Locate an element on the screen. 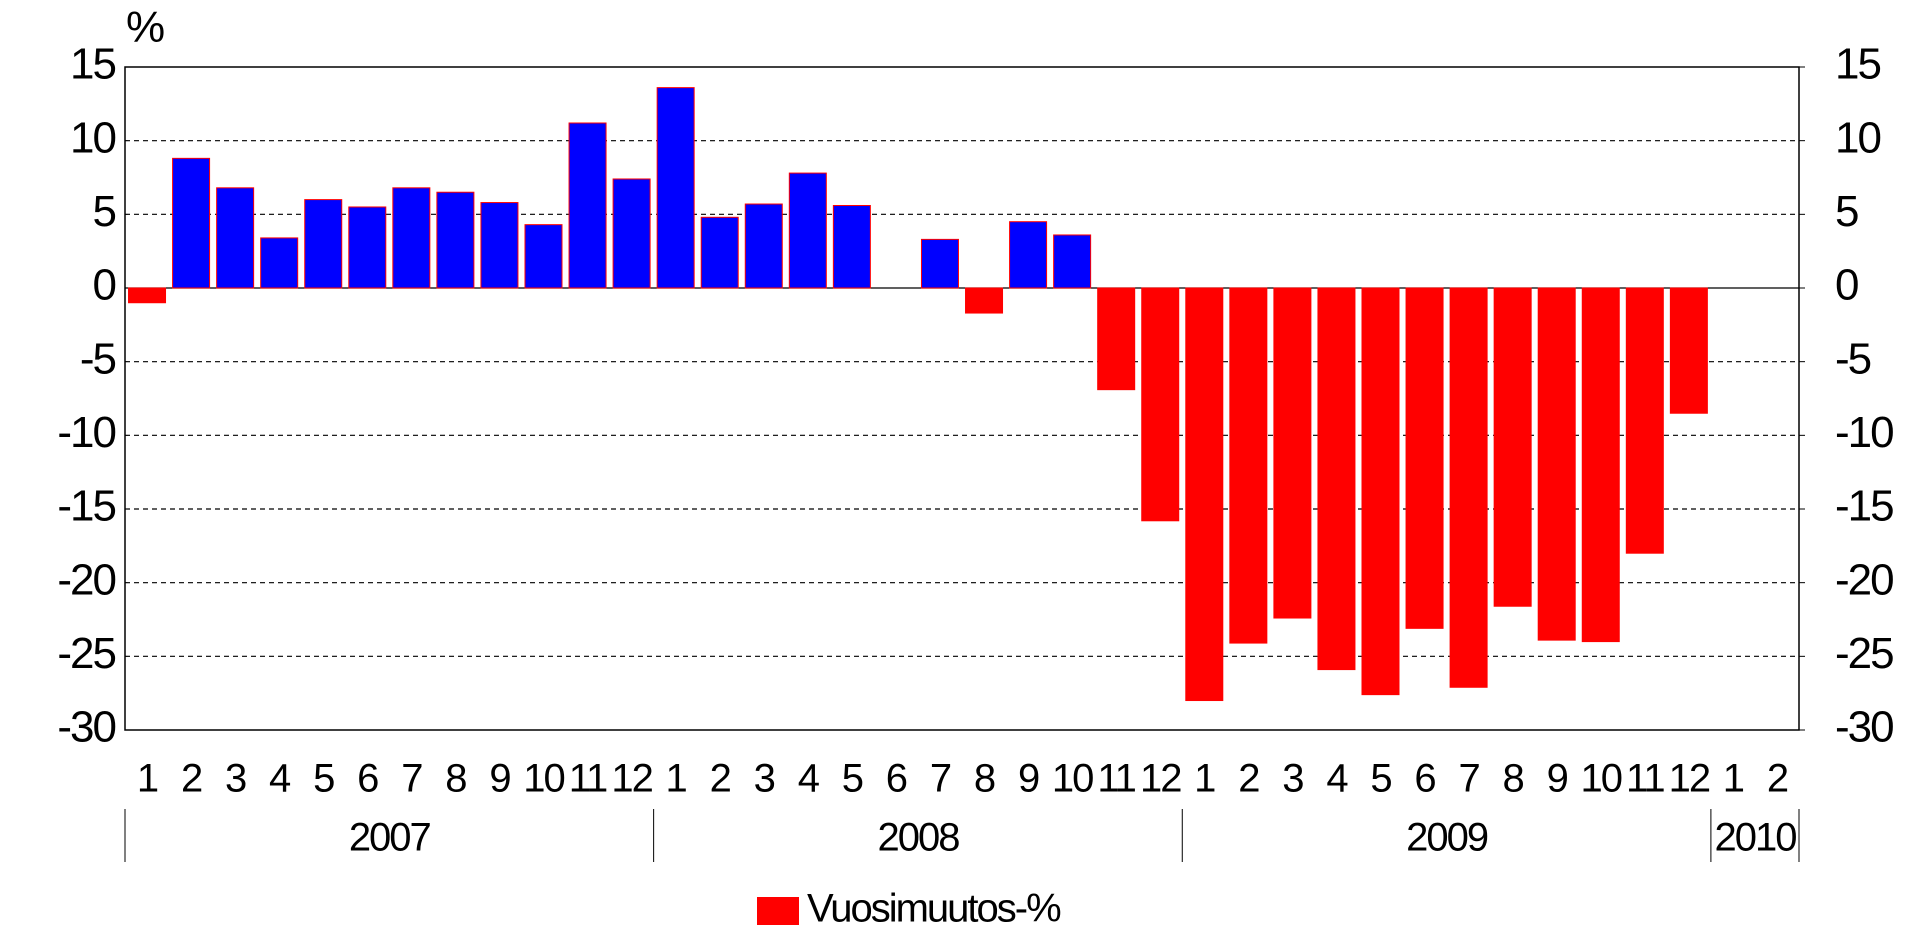 This screenshot has height=927, width=1912. y-tick-label: -30 is located at coordinates (86, 727).